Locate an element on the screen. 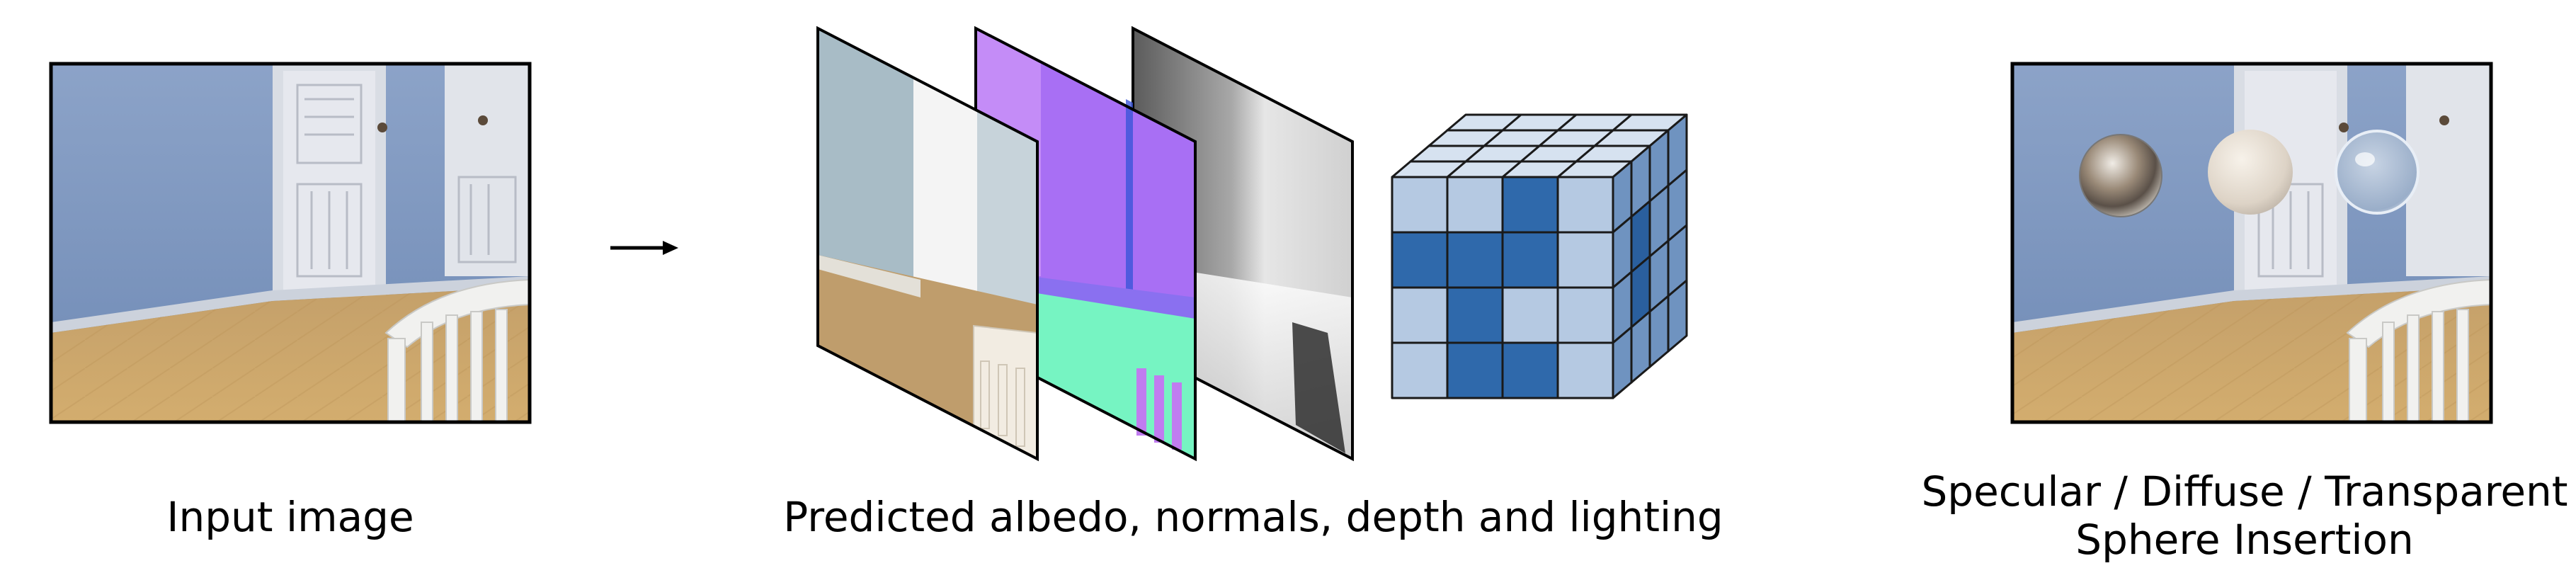 This screenshot has height=568, width=2576. input-image is located at coordinates (290, 243).